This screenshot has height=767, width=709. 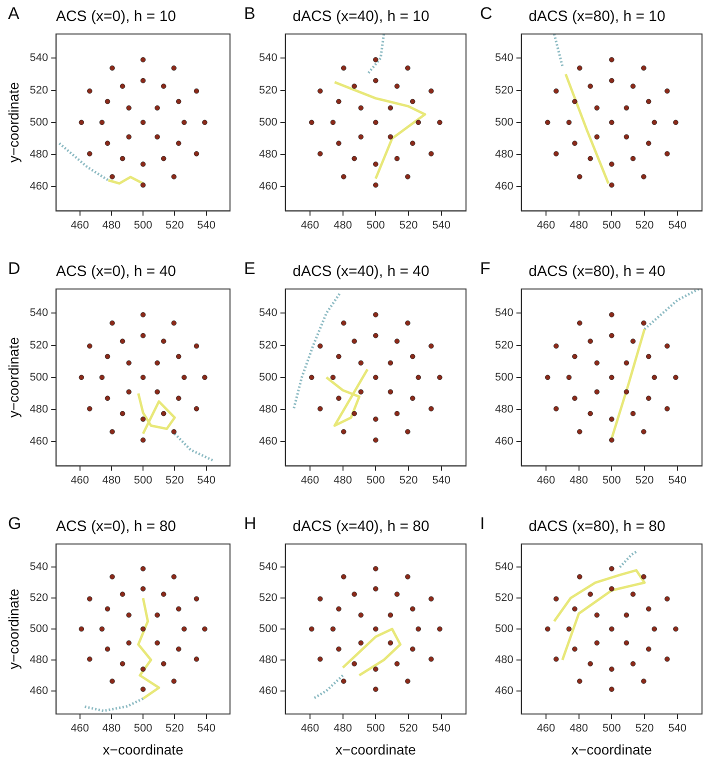 What do you see at coordinates (116, 527) in the screenshot?
I see `chart-title: ACS (x=0), h = 80` at bounding box center [116, 527].